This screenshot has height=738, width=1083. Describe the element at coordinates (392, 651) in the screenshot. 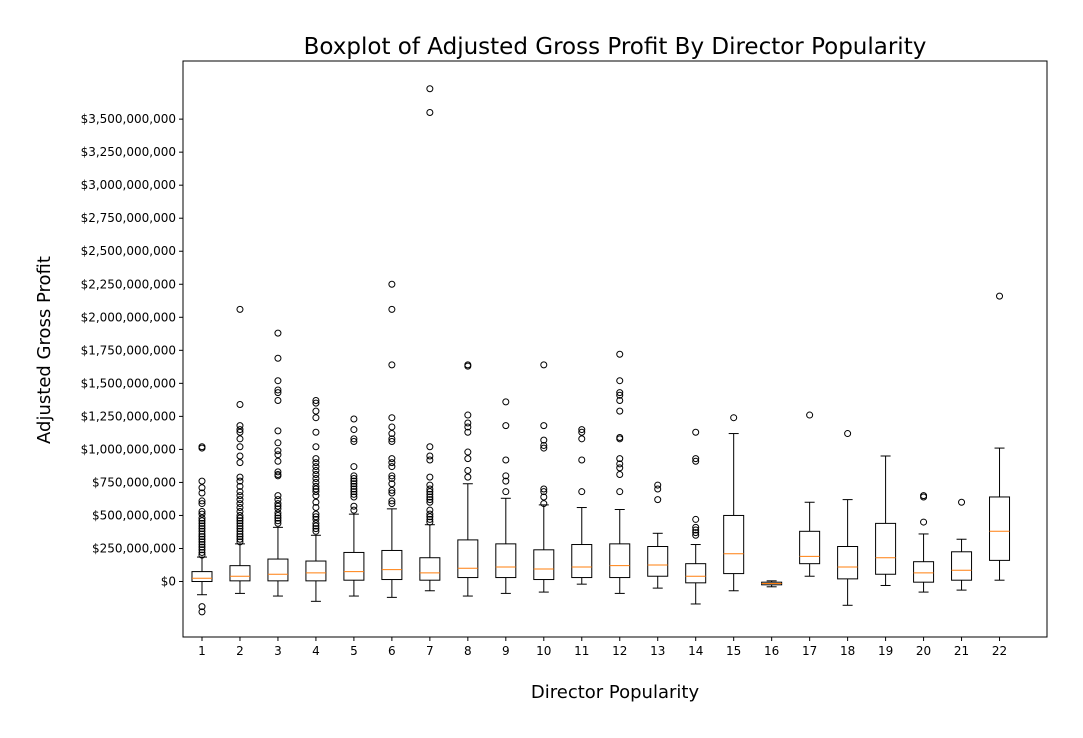

I see `x-tick-label: 6` at that location.